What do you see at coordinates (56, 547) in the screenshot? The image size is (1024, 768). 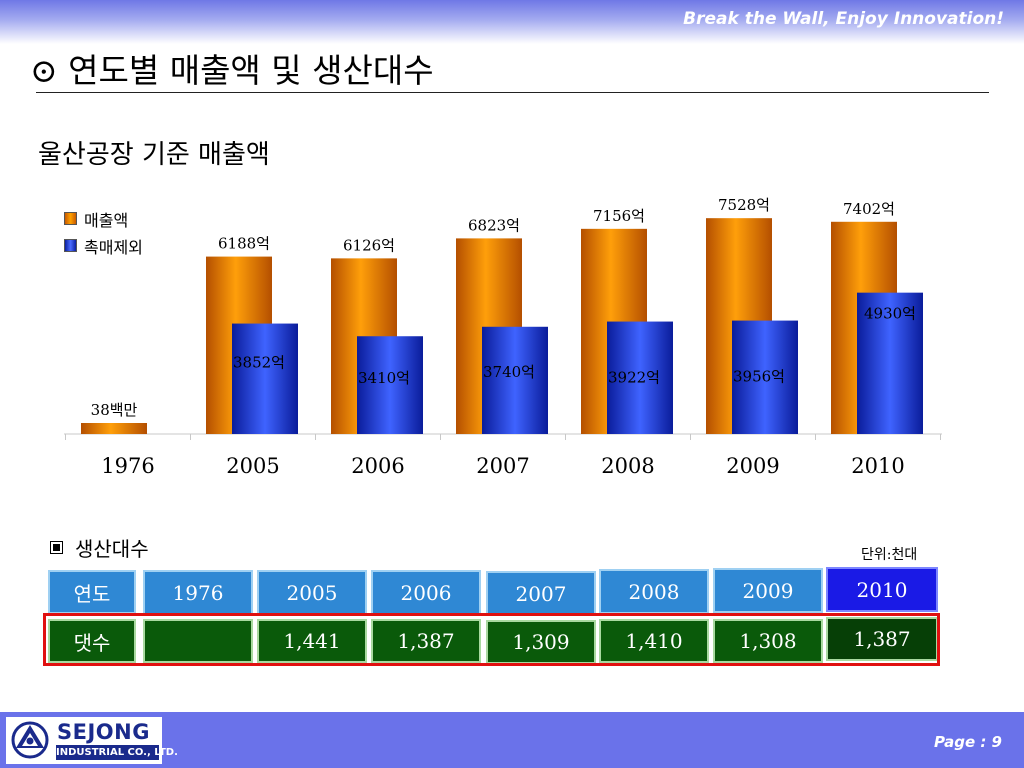 I see `square-bullet-icon` at bounding box center [56, 547].